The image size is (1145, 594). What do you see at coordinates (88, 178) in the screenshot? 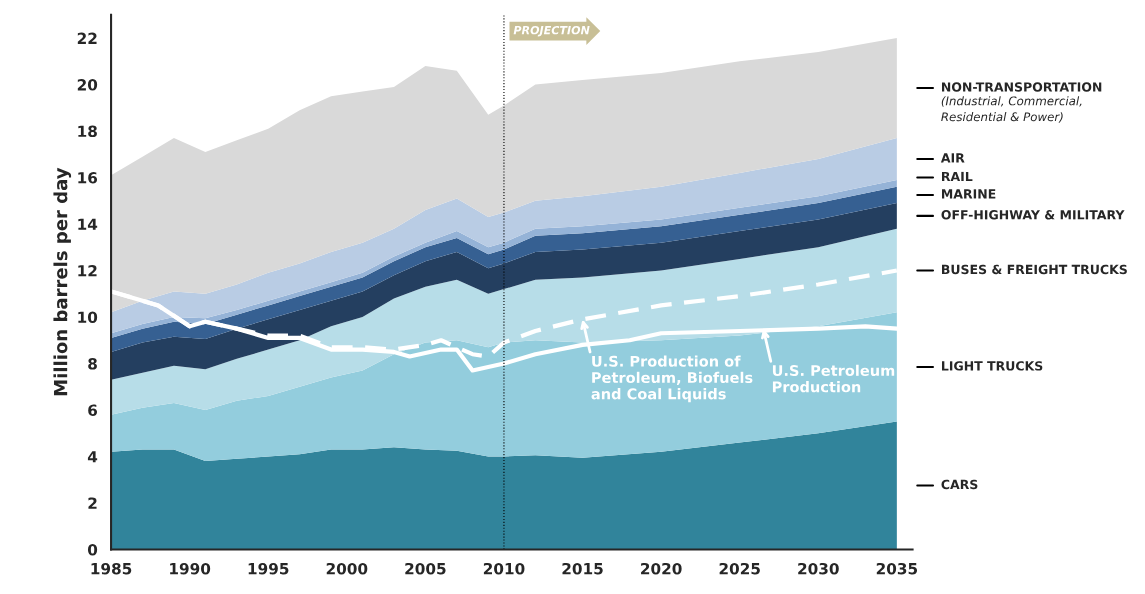
I see `y-tick-label: 16` at bounding box center [88, 178].